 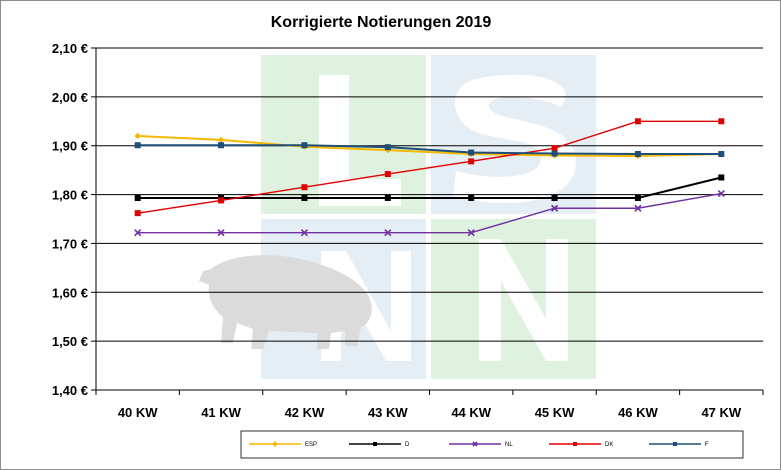 What do you see at coordinates (70, 97) in the screenshot?
I see `y-tick-label: 2,00 €` at bounding box center [70, 97].